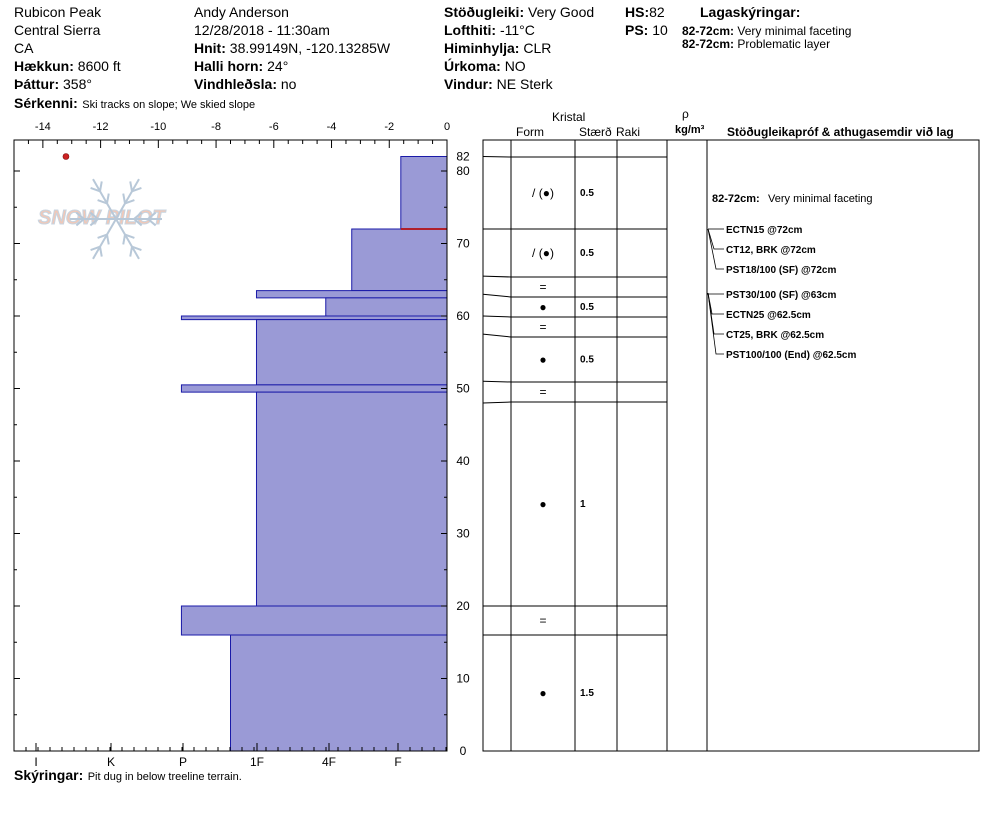  What do you see at coordinates (58, 12) in the screenshot?
I see `location: Rubicon Peak` at bounding box center [58, 12].